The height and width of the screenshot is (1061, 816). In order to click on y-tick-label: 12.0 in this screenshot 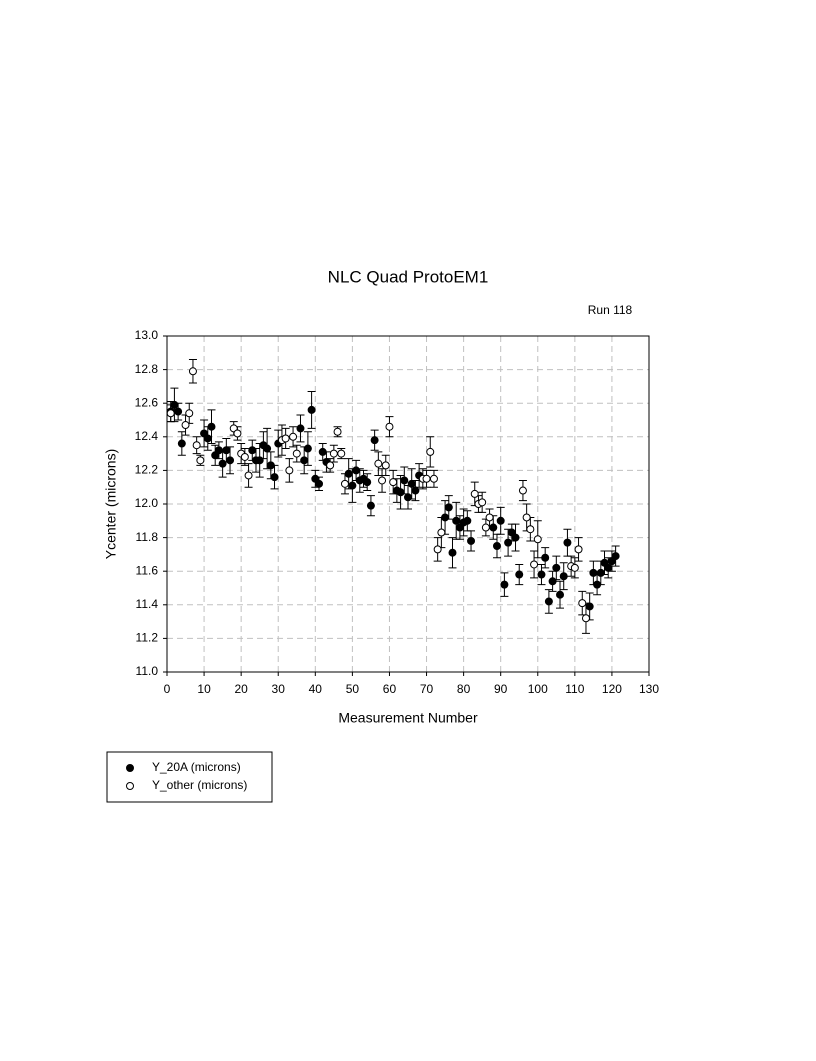, I will do `click(147, 503)`.